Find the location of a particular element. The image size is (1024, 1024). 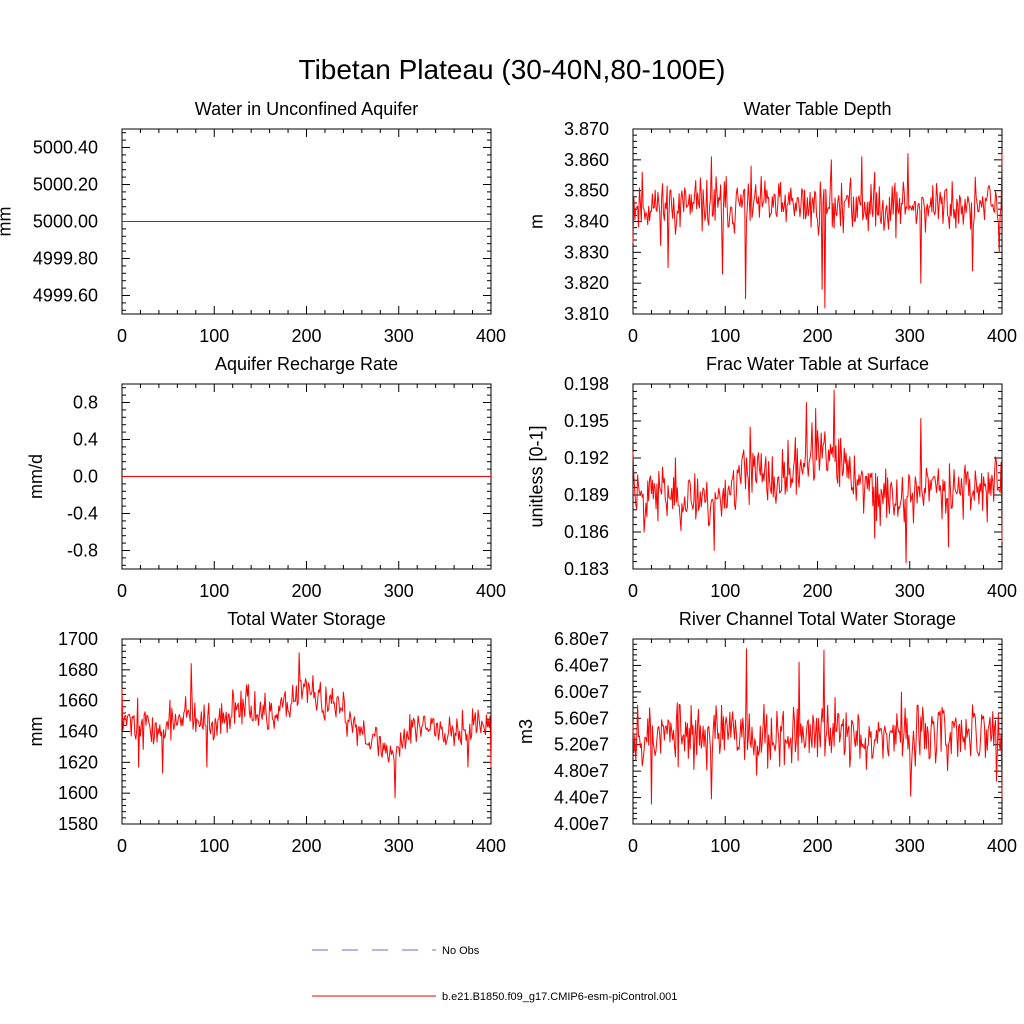

legend-no-obs-label: No Obs is located at coordinates (461, 951).